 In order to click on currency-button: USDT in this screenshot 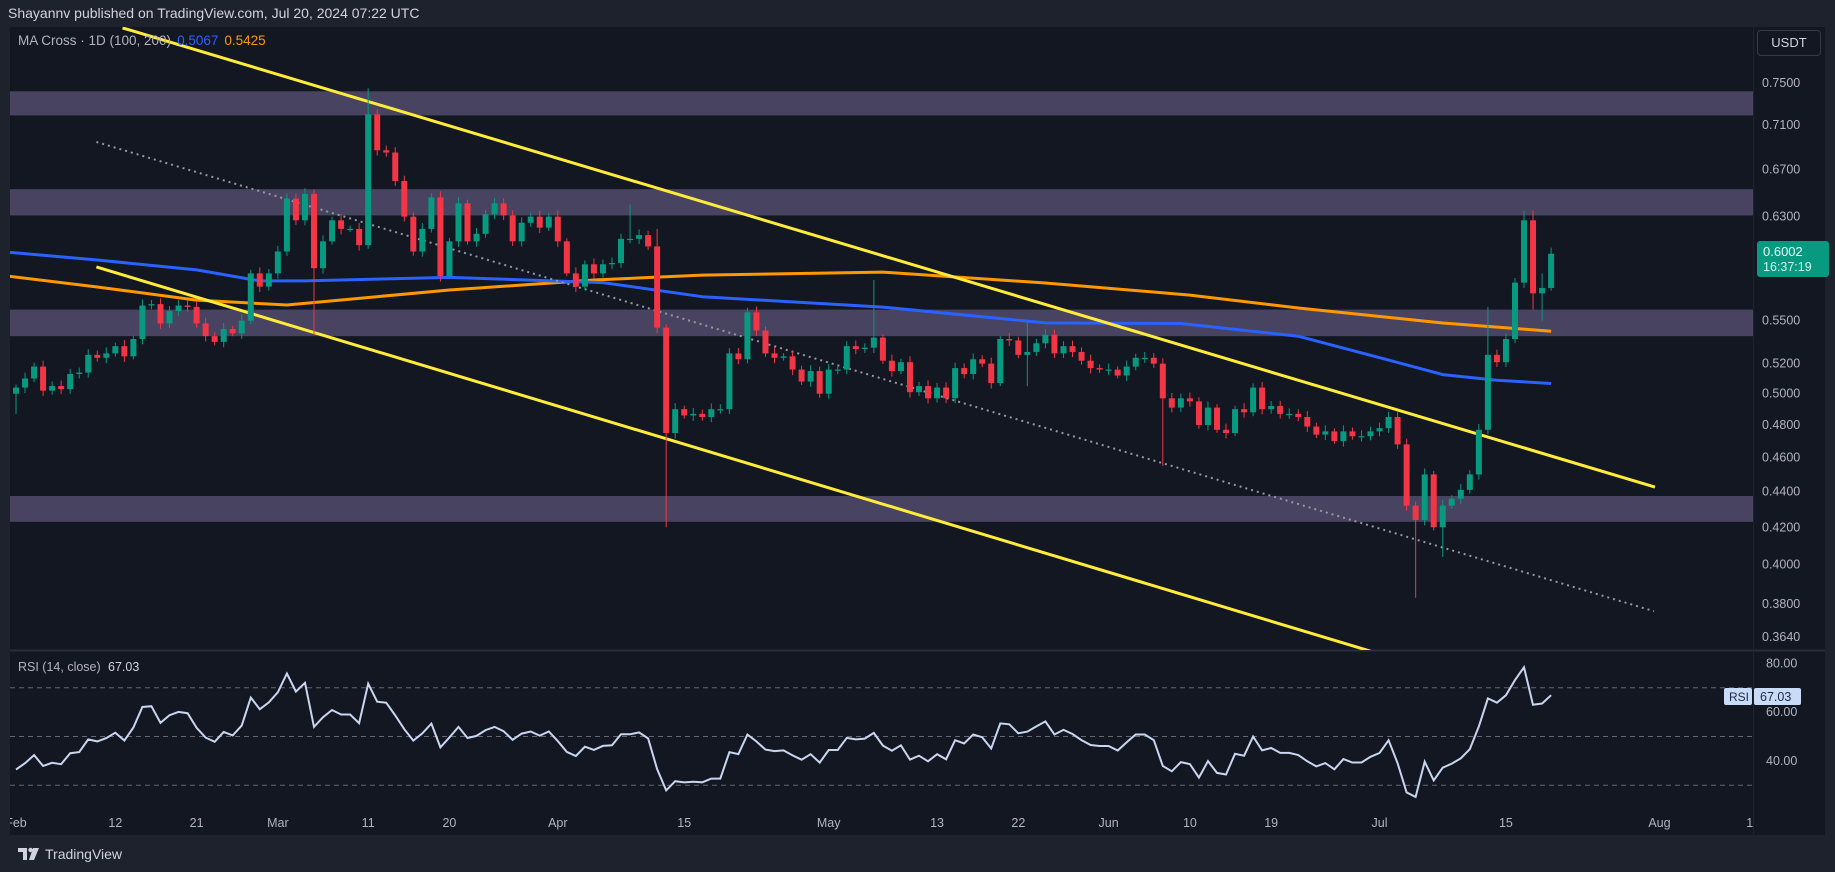, I will do `click(1789, 43)`.